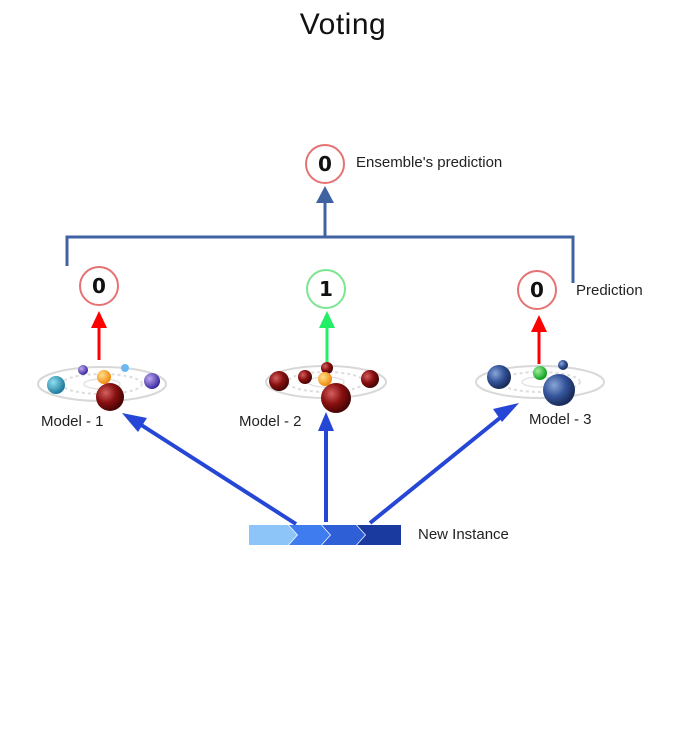  I want to click on aggregation-bracket, so click(320, 241).